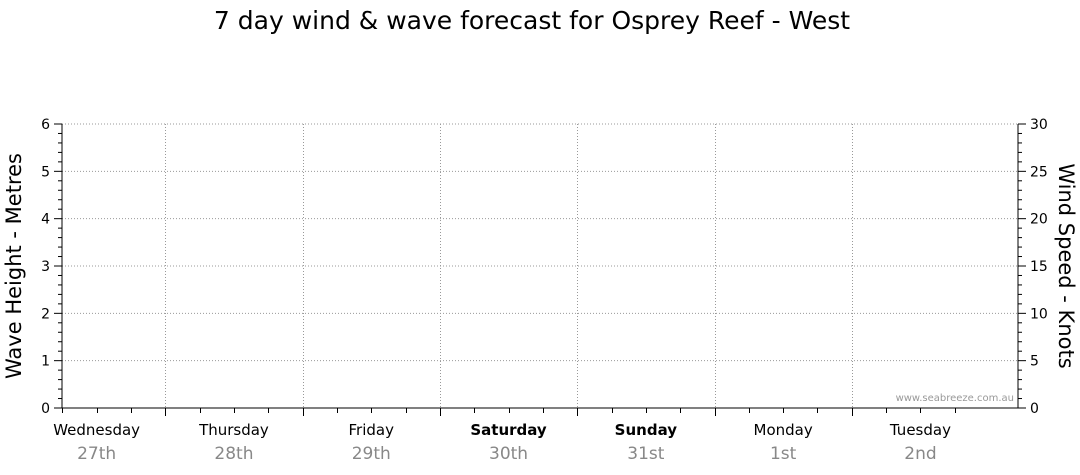 This screenshot has height=475, width=1080. Describe the element at coordinates (233, 454) in the screenshot. I see `day-date-label: 28th` at that location.